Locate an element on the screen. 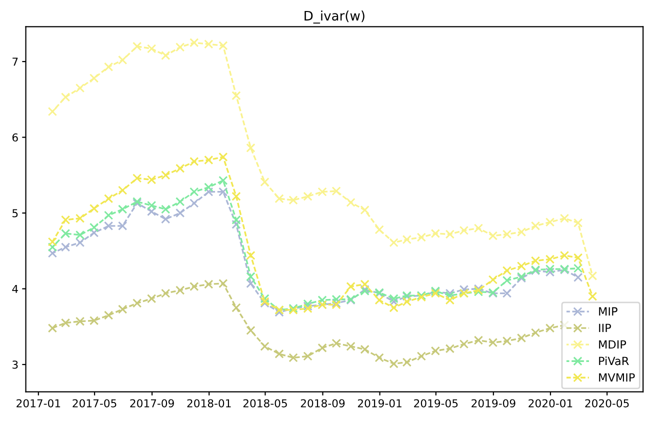  x-tick-label: 2019-05 is located at coordinates (436, 403).